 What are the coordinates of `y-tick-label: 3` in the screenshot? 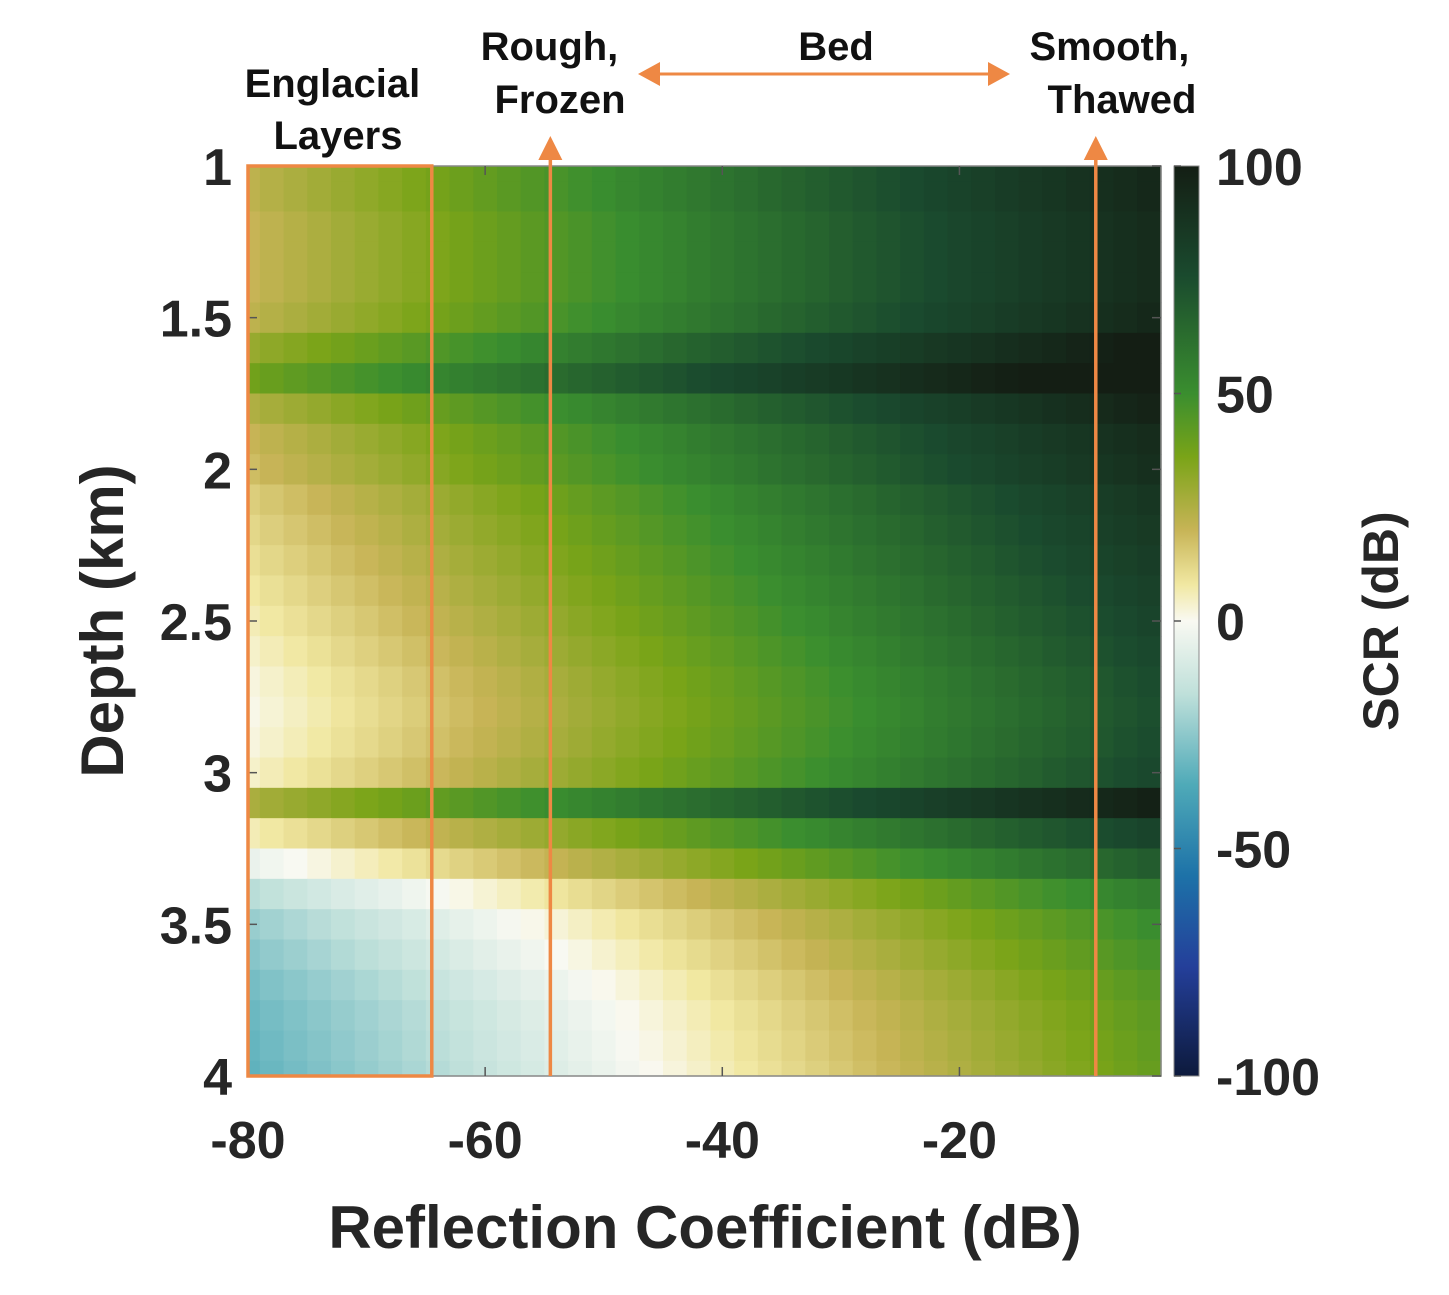 It's located at (217, 775).